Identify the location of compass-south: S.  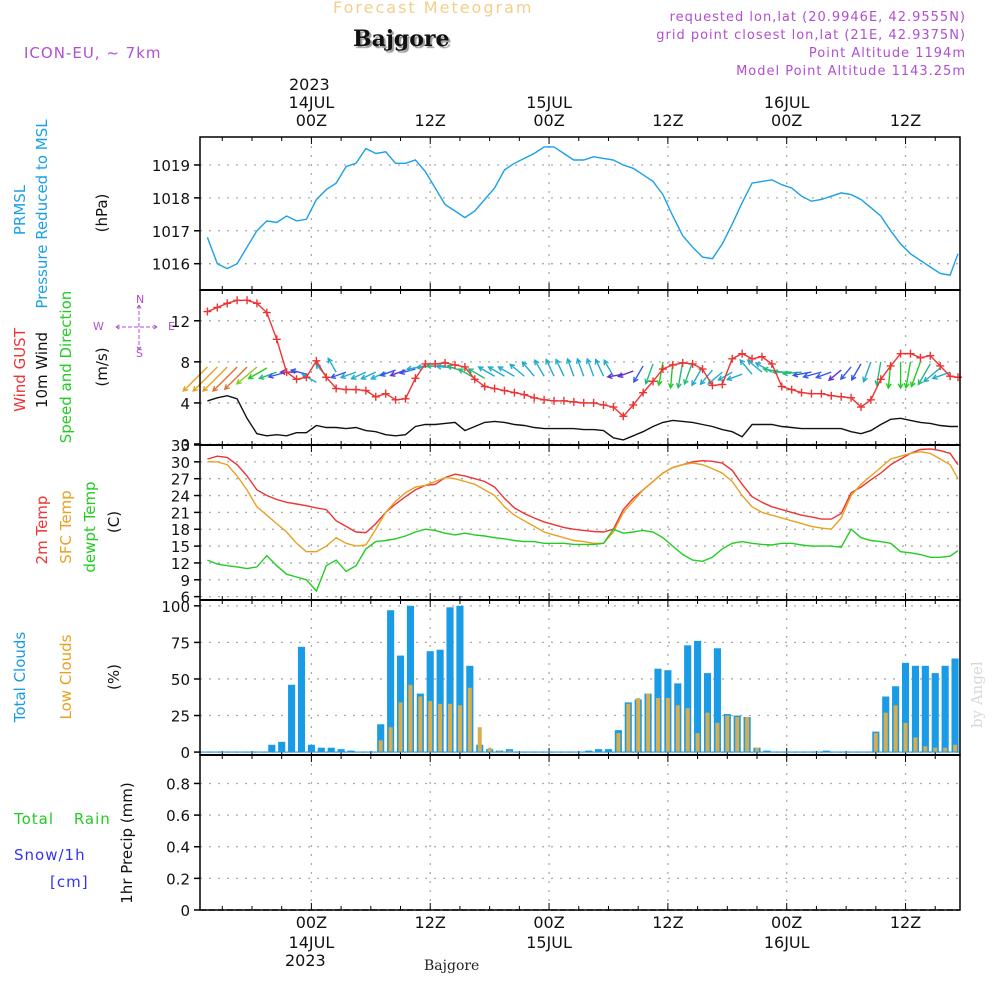
(139, 353).